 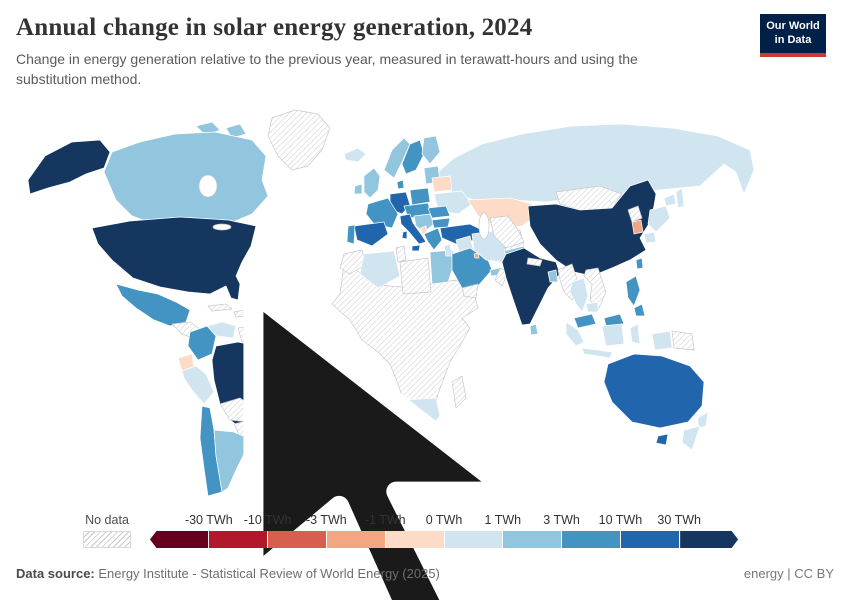 What do you see at coordinates (231, 461) in the screenshot?
I see `country-argentina` at bounding box center [231, 461].